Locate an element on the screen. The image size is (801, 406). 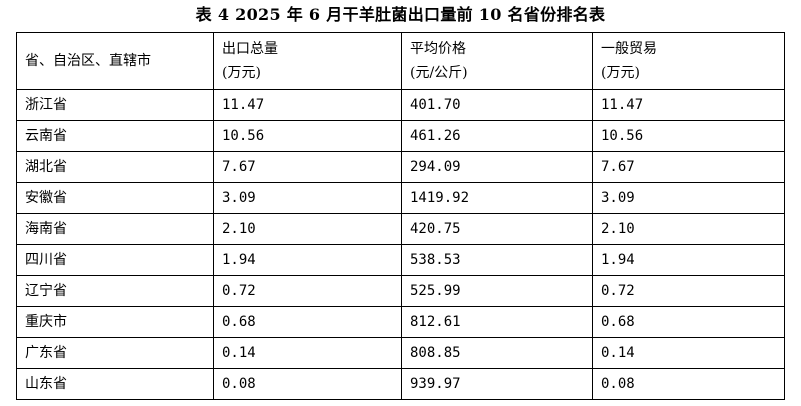
table-row: 山东省 0.08 939.97 0.08 is located at coordinates (400, 384).